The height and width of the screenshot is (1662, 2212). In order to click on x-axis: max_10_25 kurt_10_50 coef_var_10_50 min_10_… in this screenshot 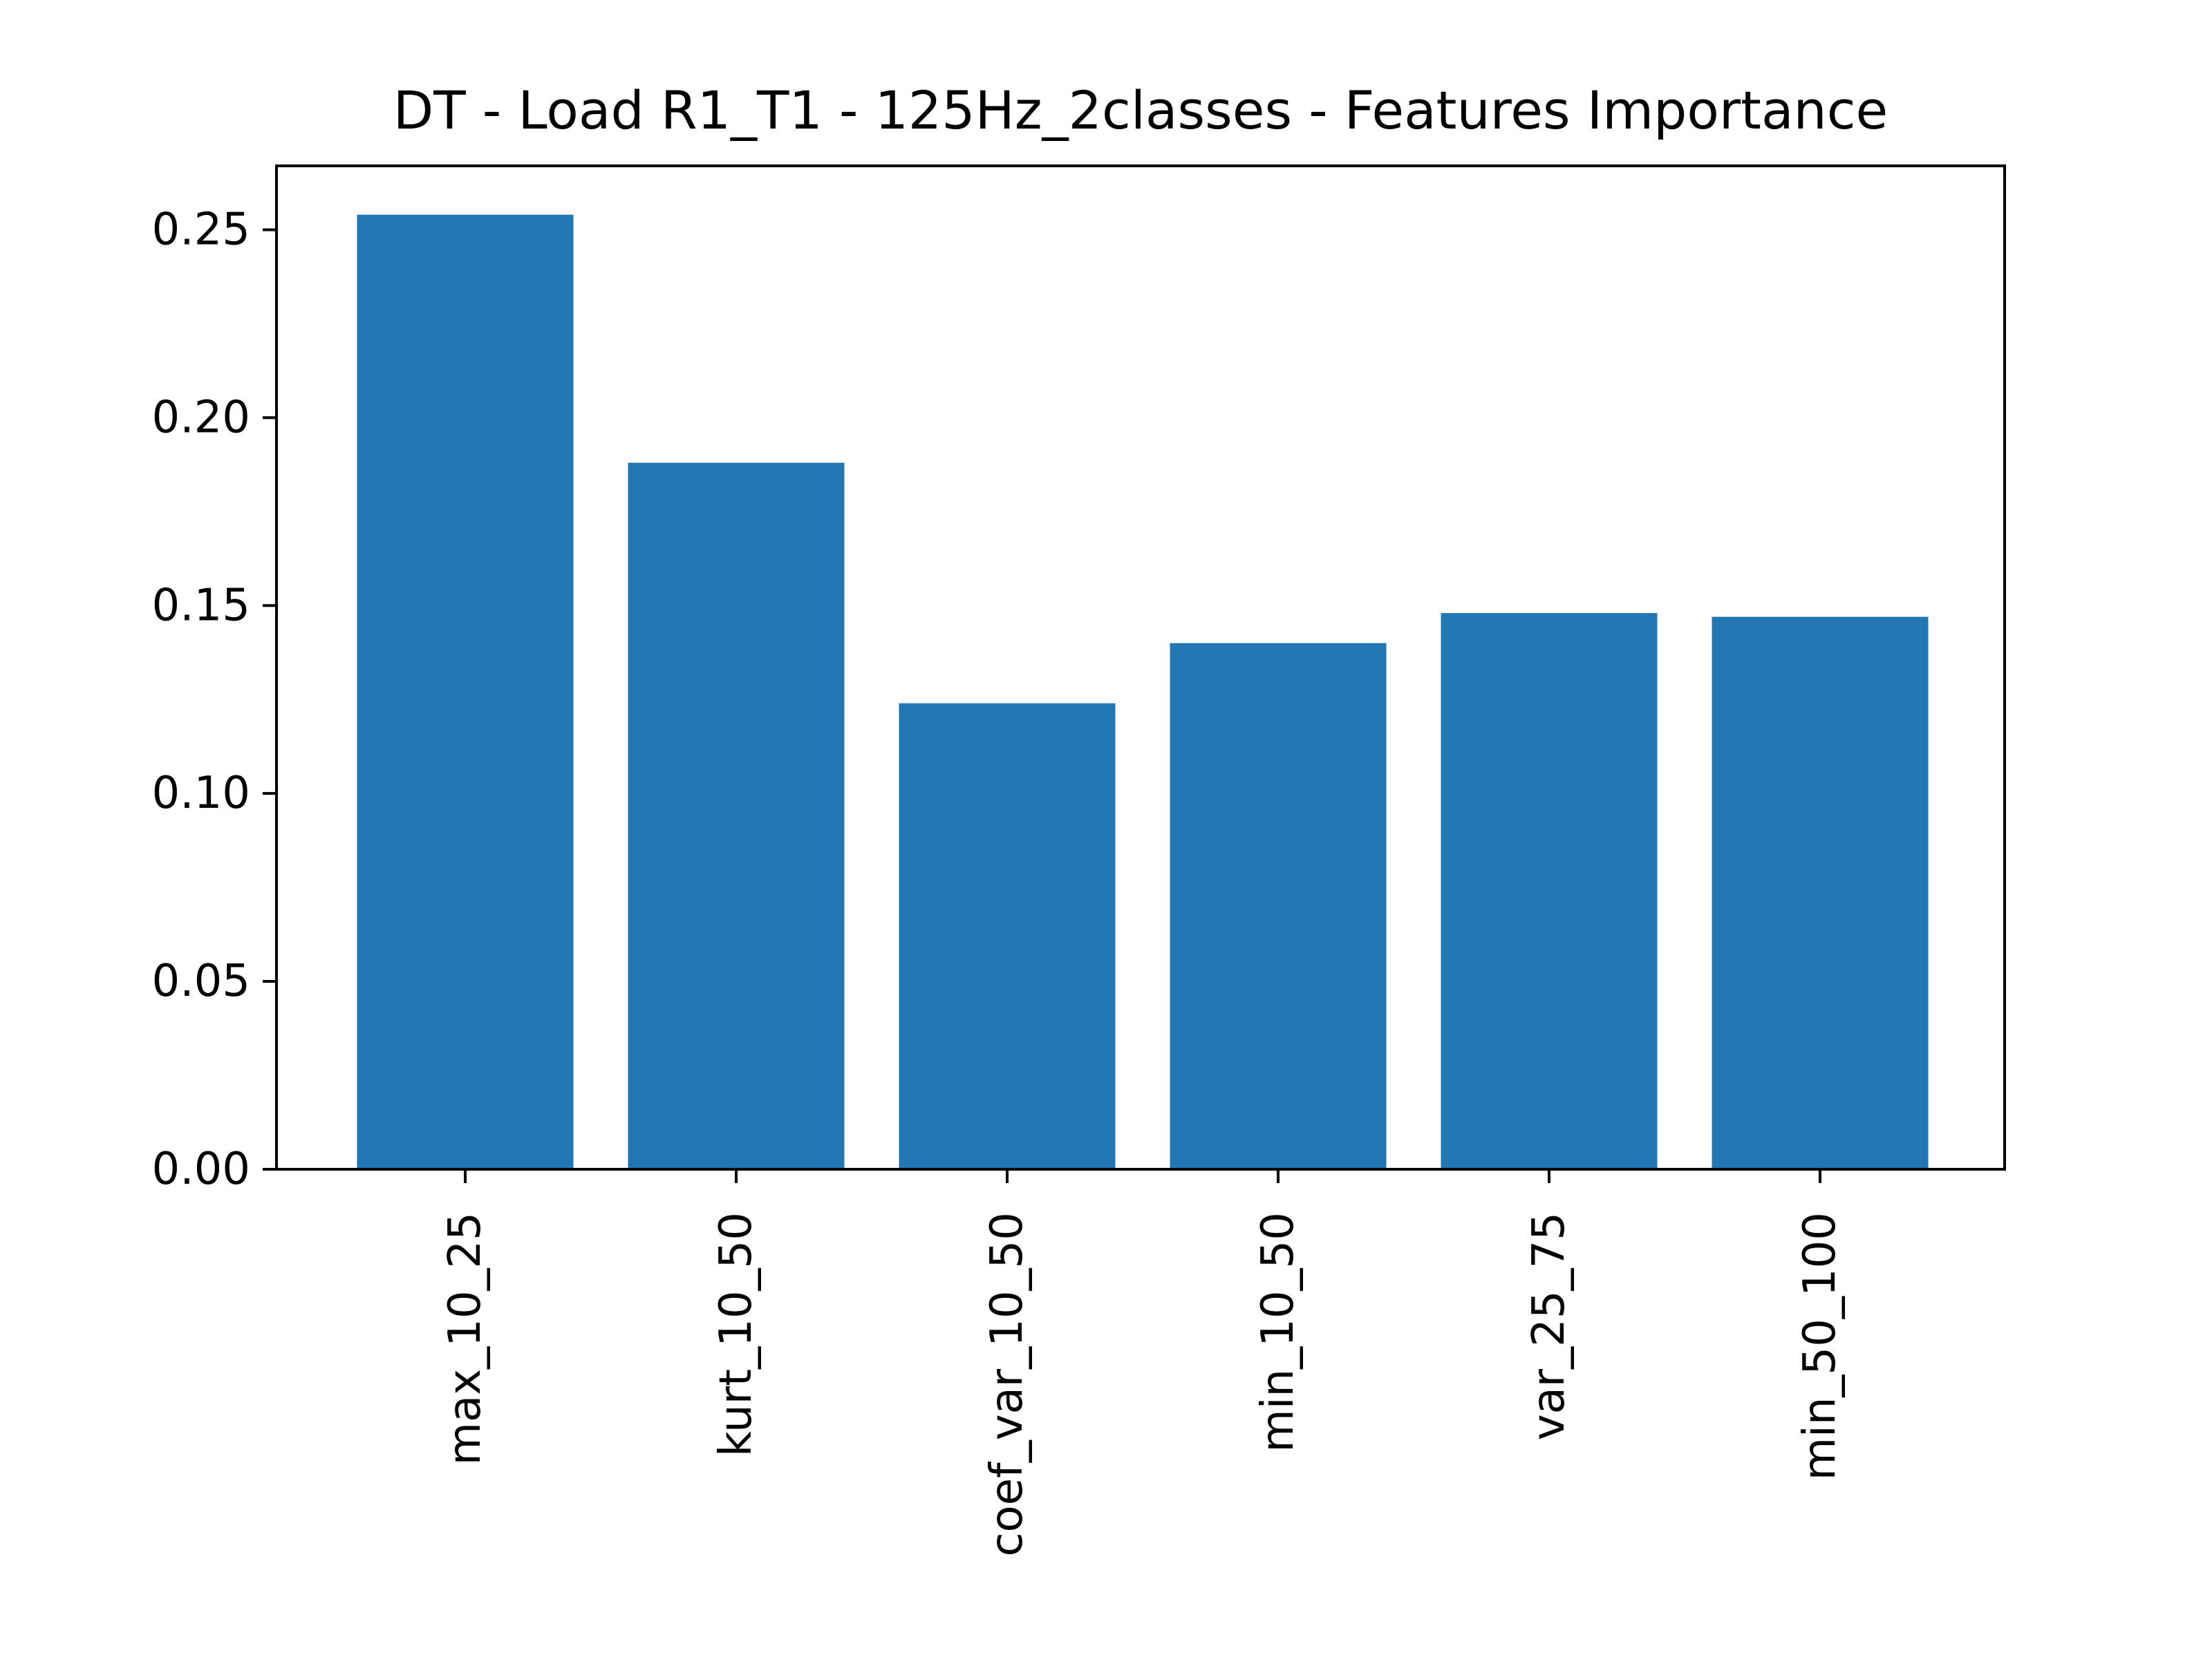, I will do `click(1143, 1363)`.